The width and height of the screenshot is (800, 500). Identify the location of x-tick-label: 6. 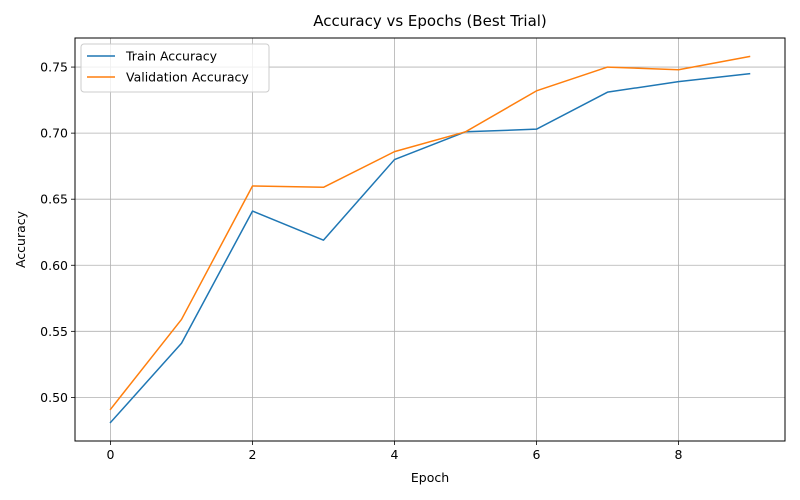
(537, 454).